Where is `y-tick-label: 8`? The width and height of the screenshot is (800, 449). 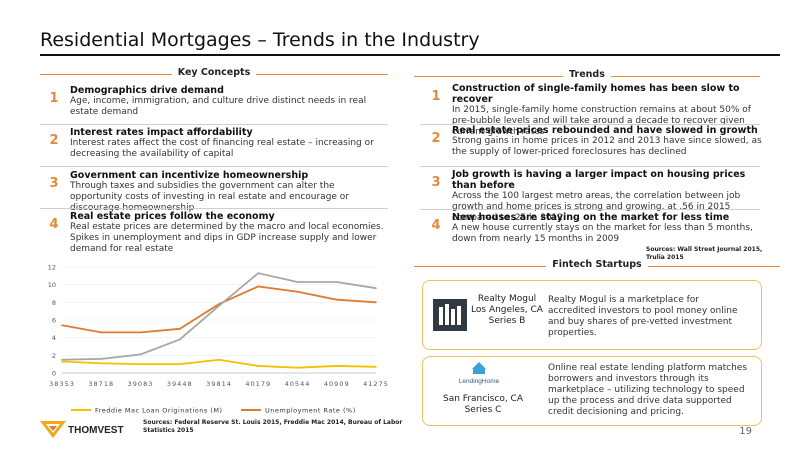
y-tick-label: 8 is located at coordinates (54, 303).